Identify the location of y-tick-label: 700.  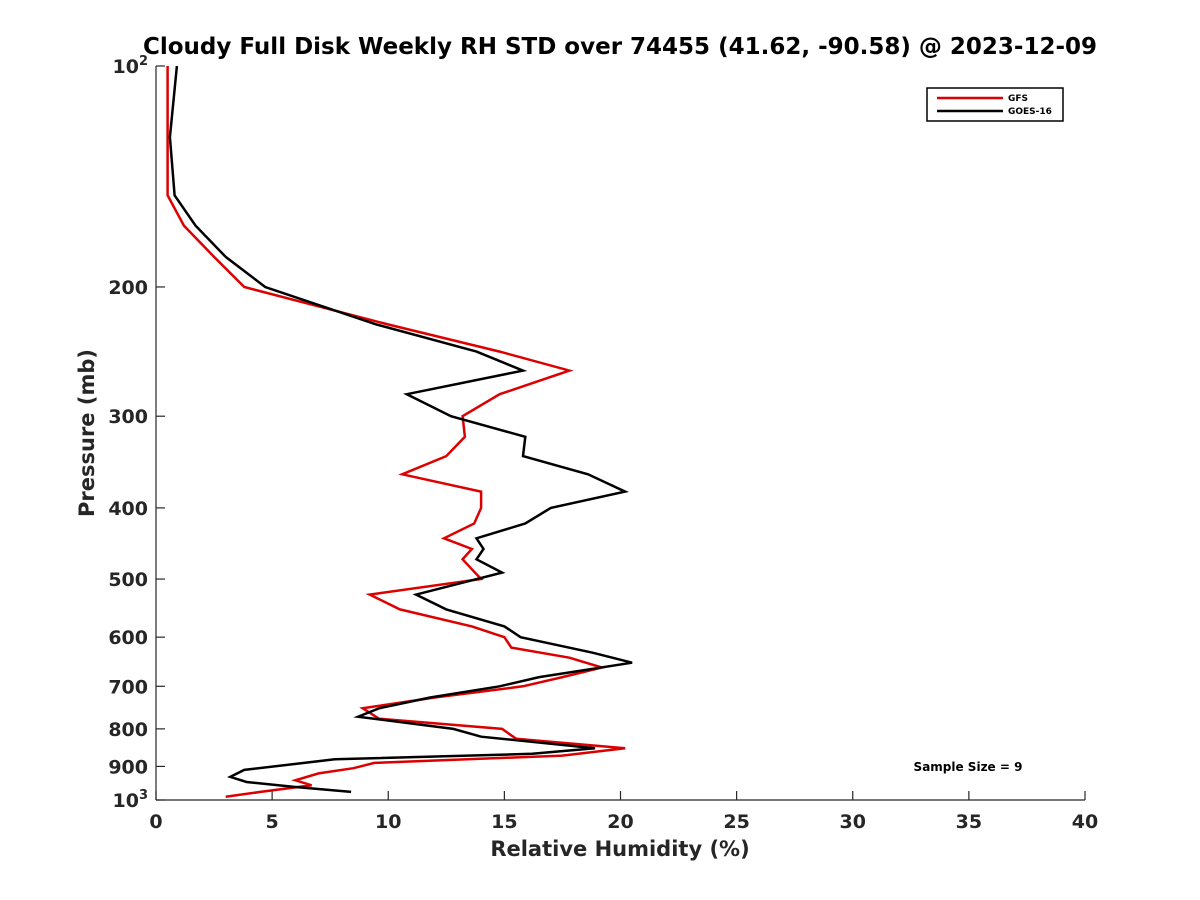
(128, 687).